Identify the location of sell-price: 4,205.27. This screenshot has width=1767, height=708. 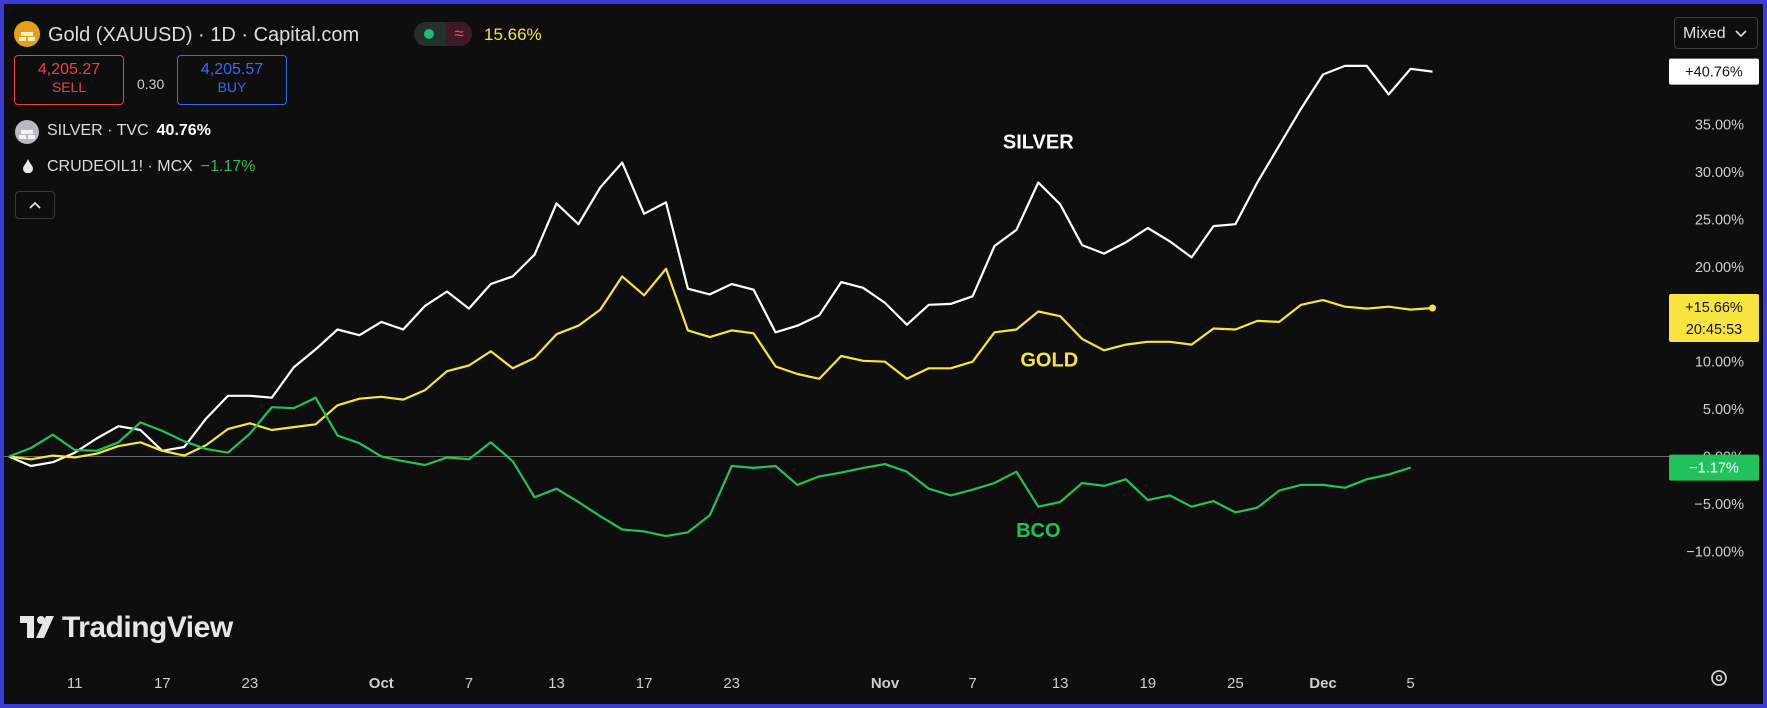
(69, 69).